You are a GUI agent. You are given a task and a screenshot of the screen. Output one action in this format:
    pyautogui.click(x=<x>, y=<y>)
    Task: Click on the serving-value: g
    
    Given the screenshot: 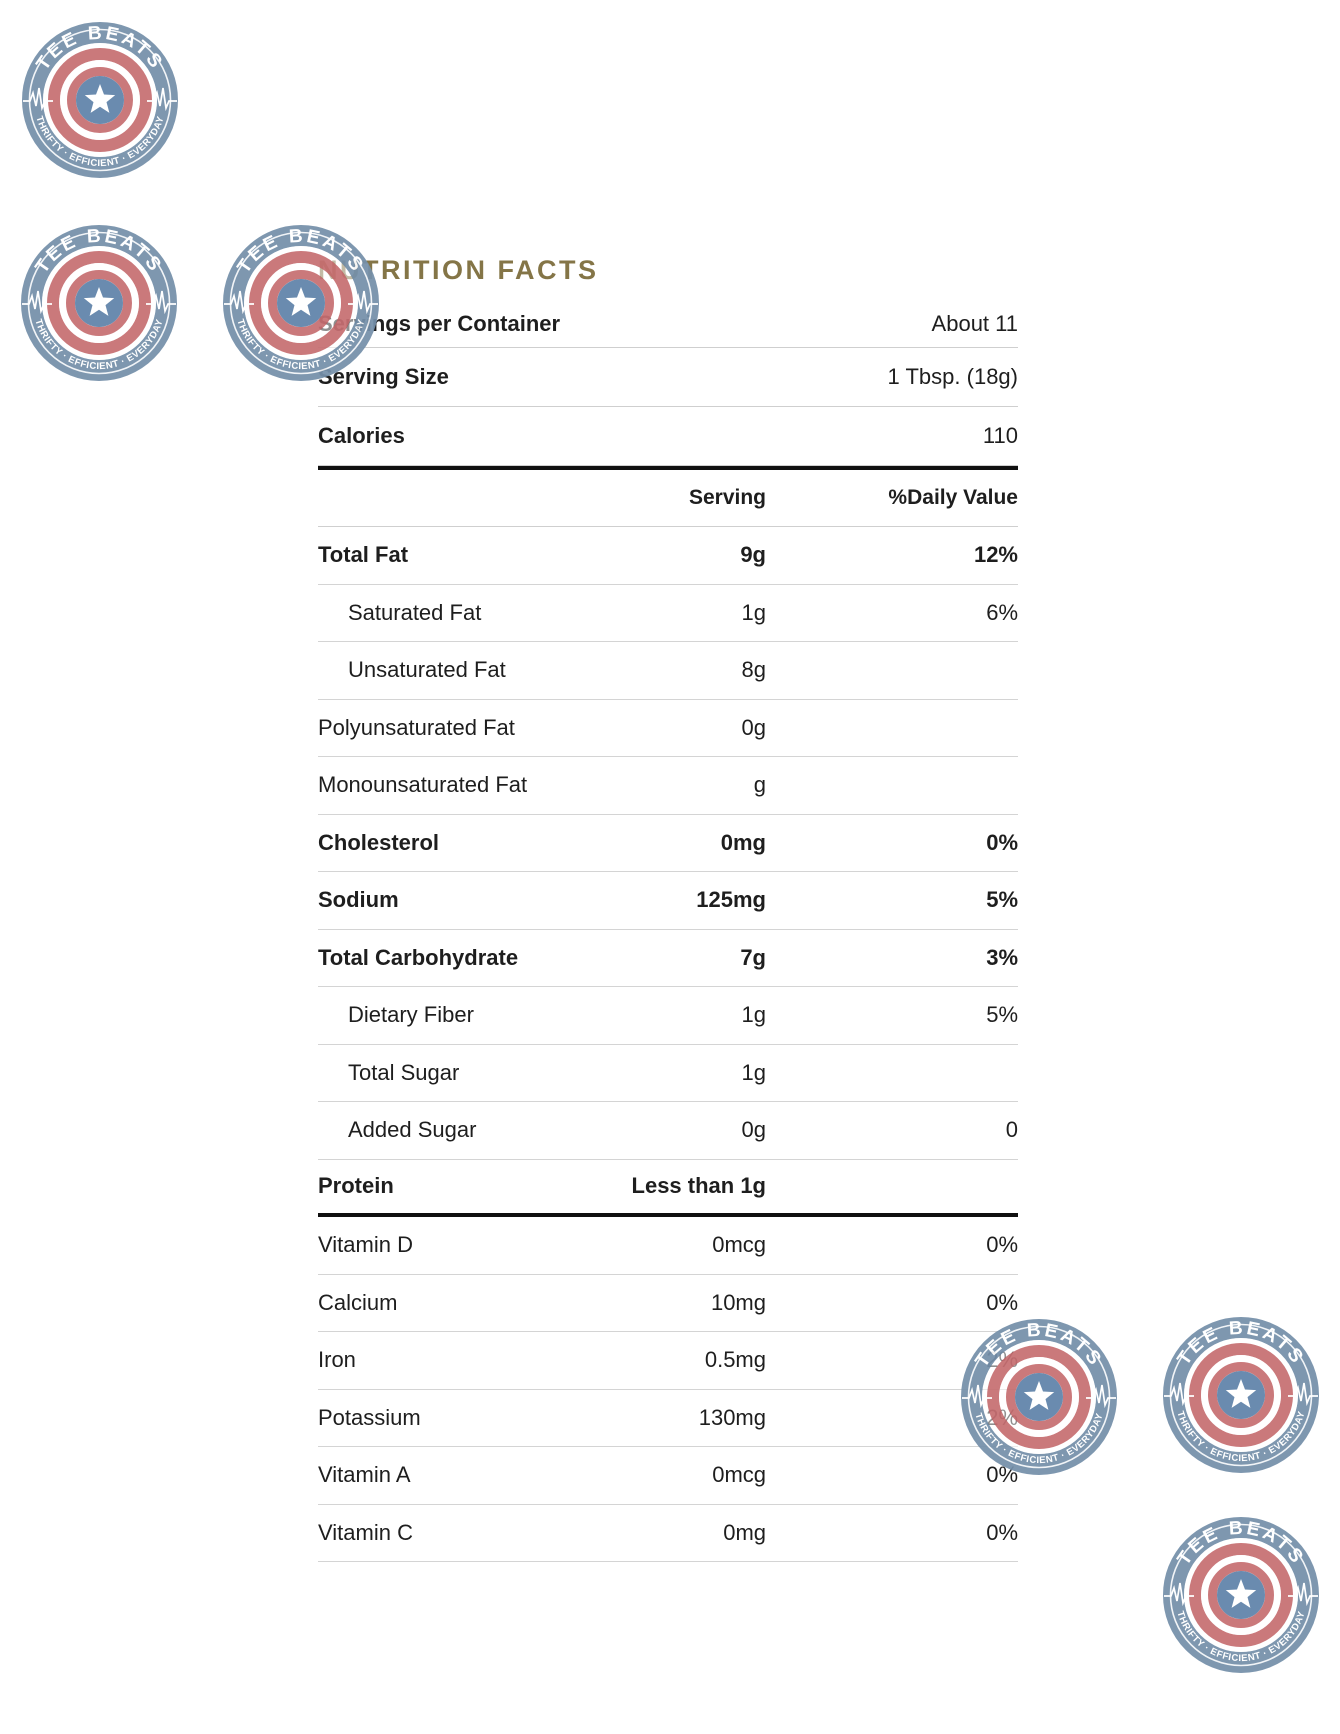 What is the action you would take?
    pyautogui.click(x=759, y=785)
    